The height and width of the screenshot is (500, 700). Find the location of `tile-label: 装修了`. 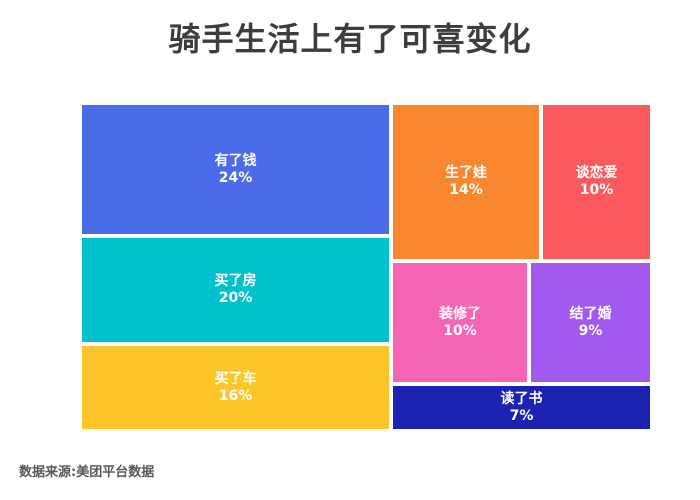

tile-label: 装修了 is located at coordinates (460, 313).